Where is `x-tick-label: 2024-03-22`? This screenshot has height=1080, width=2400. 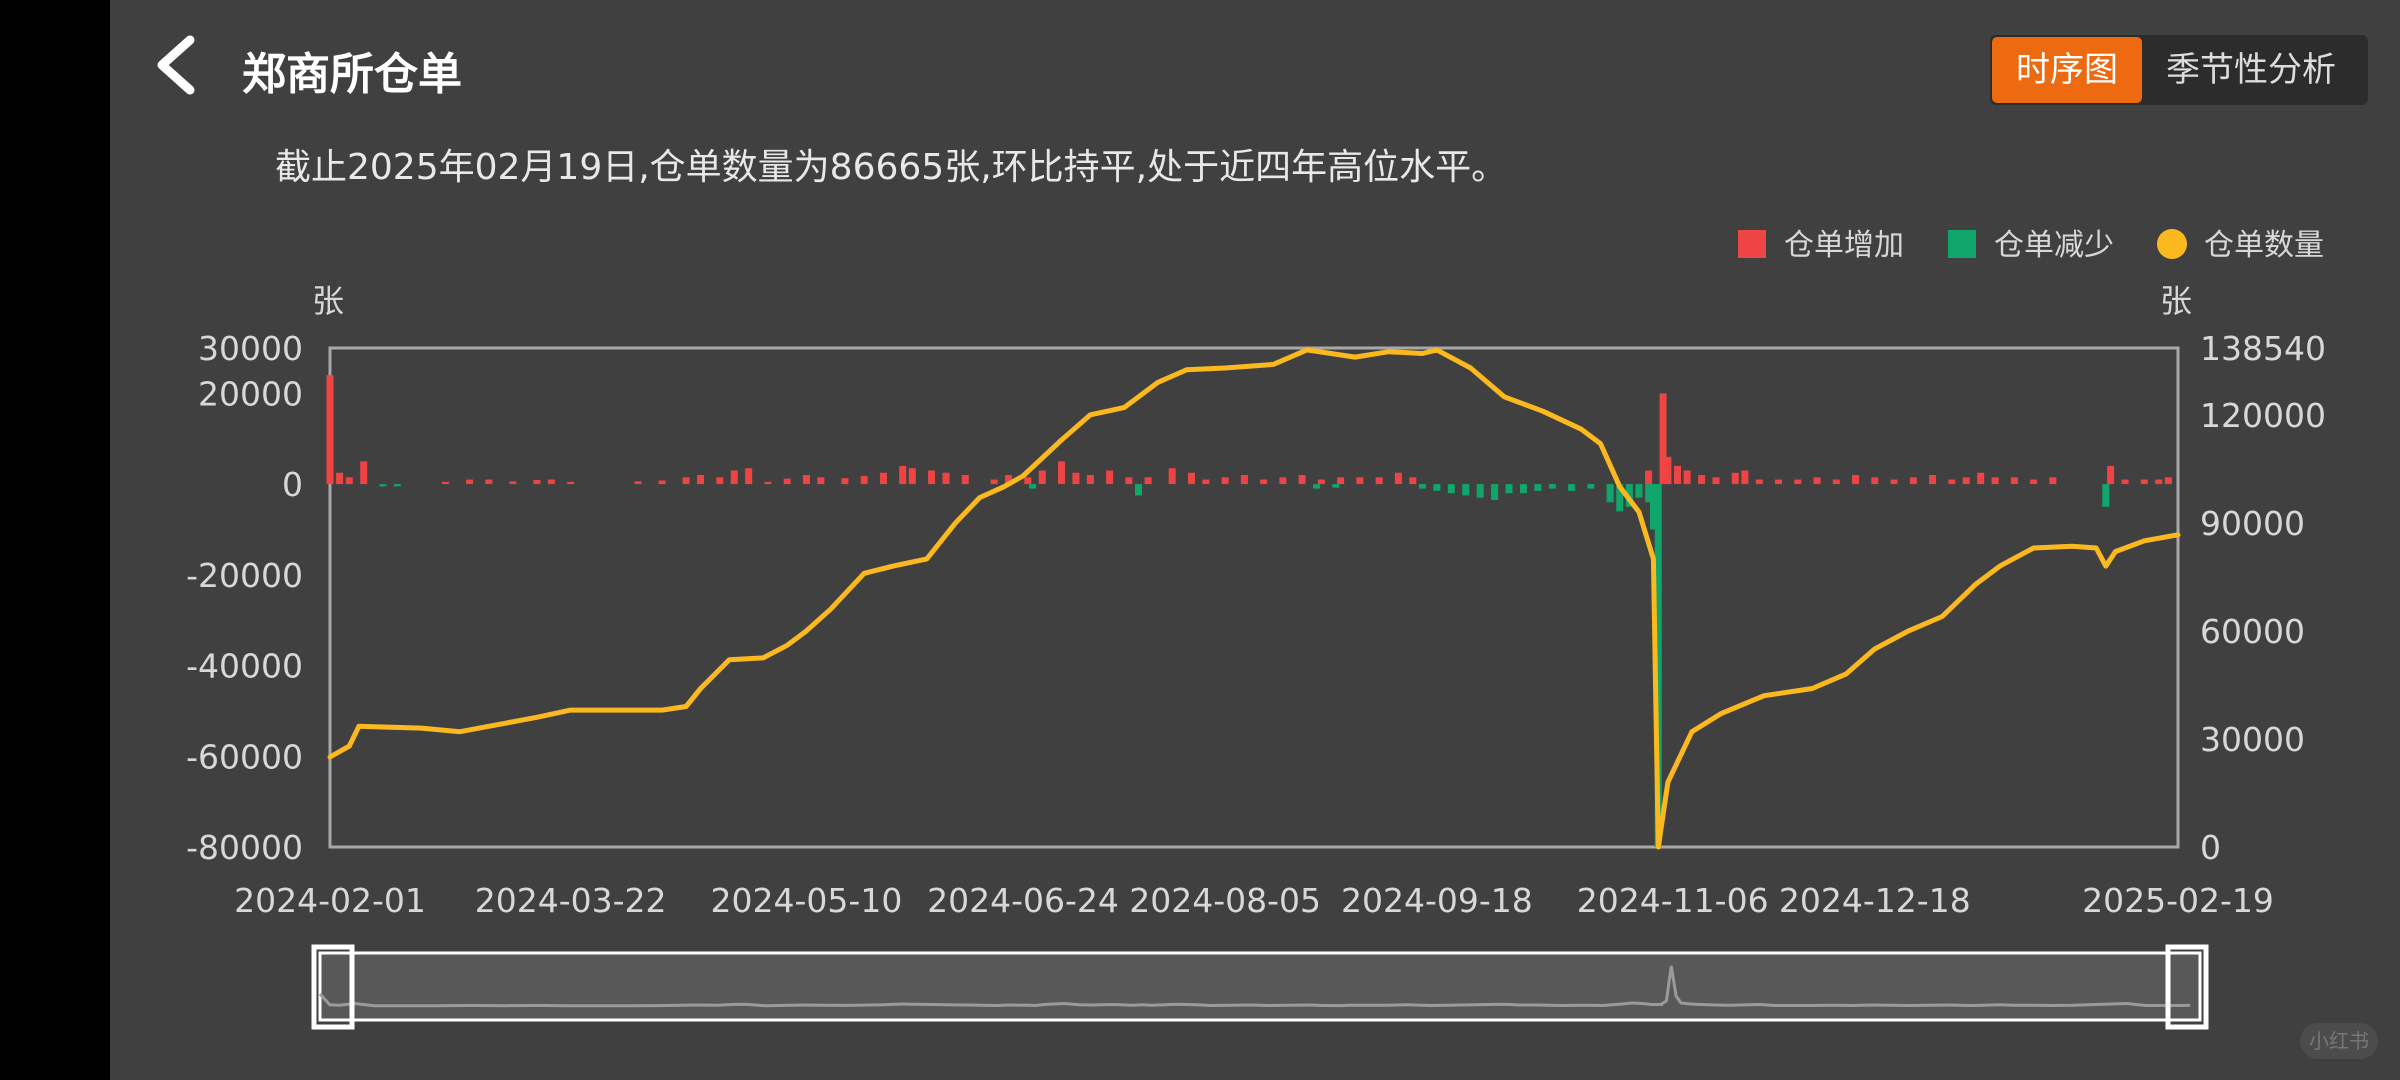
x-tick-label: 2024-03-22 is located at coordinates (571, 900).